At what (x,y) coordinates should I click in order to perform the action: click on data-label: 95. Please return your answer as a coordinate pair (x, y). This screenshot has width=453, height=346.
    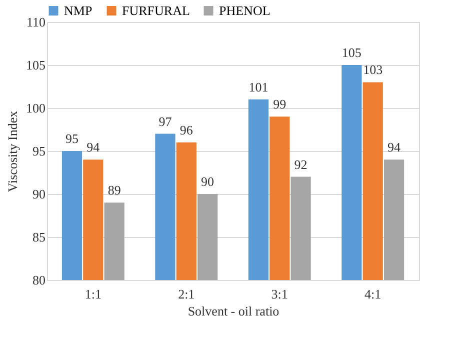
    Looking at the image, I should click on (71, 138).